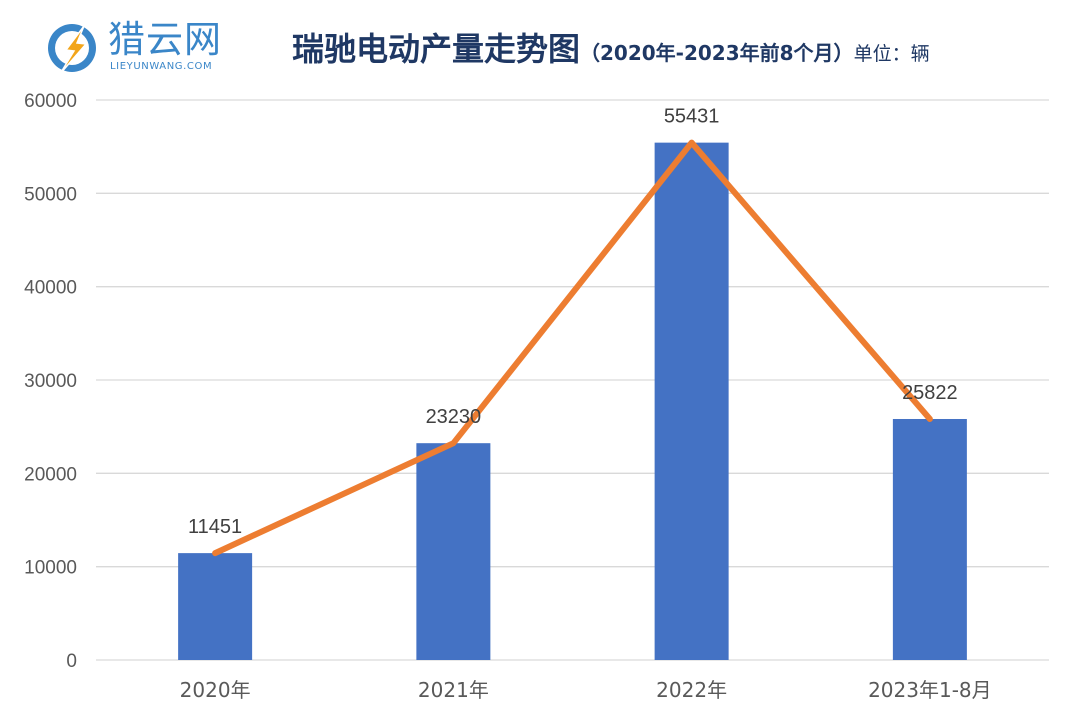 This screenshot has height=720, width=1073. Describe the element at coordinates (930, 393) in the screenshot. I see `data-label: 25822` at that location.